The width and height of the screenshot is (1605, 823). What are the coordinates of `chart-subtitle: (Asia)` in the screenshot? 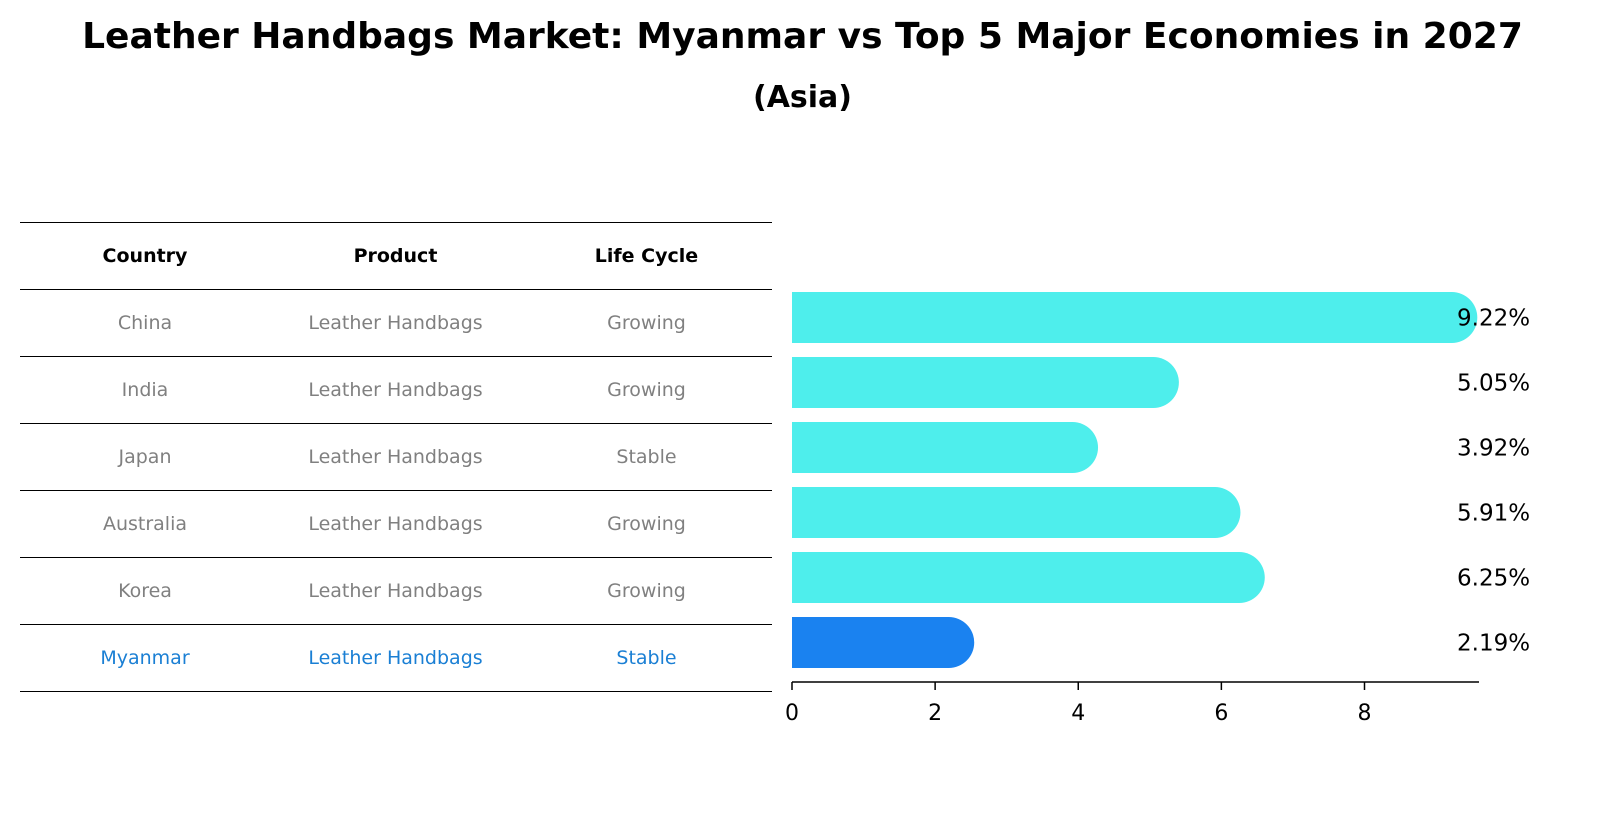 It's located at (802, 97).